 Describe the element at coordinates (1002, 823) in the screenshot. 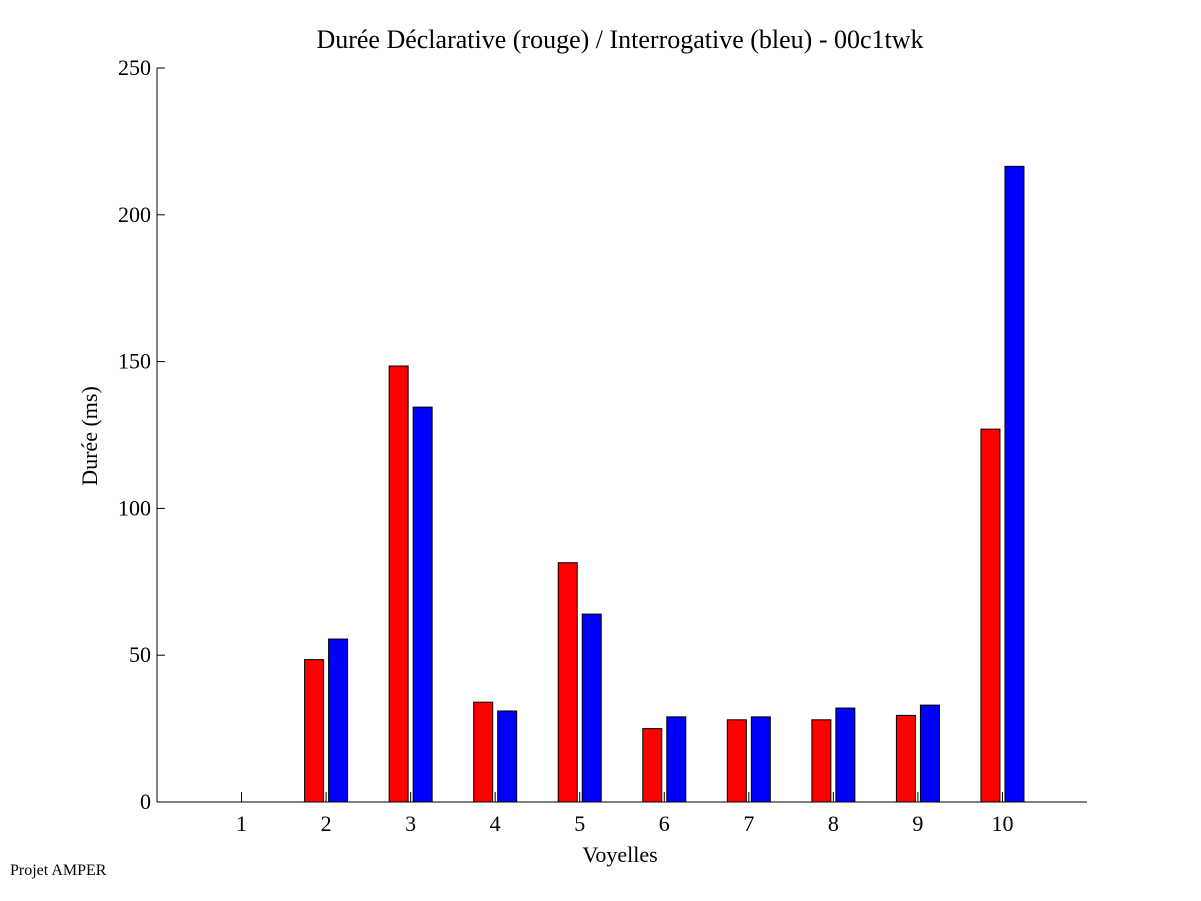

I see `x-tick-label: 10` at that location.